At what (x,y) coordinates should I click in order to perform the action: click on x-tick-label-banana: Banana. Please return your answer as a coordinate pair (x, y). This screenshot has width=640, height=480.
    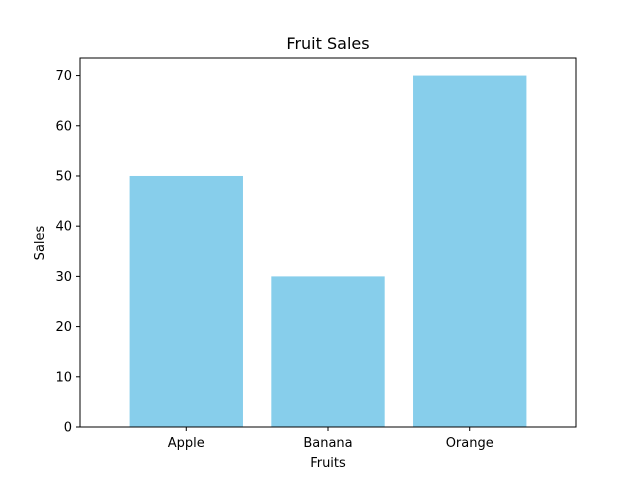
    Looking at the image, I should click on (327, 443).